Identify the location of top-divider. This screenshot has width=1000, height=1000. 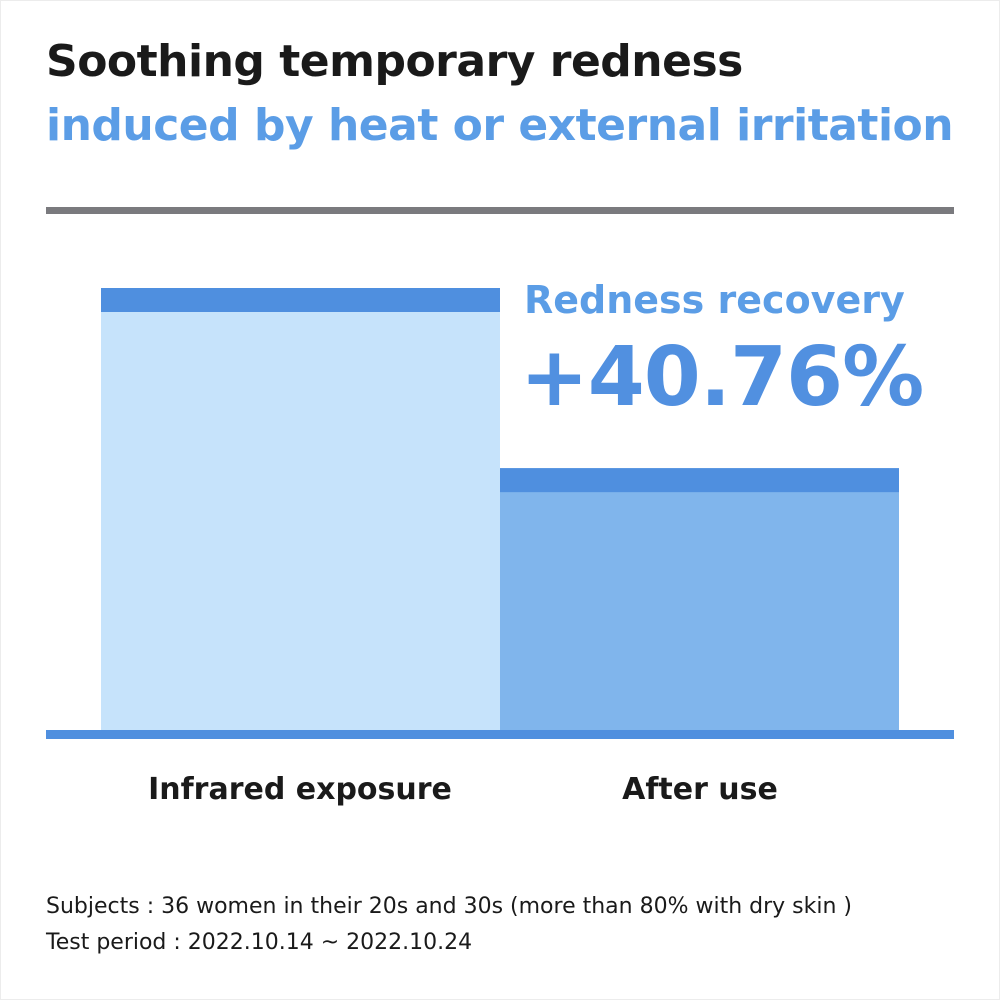
(500, 210).